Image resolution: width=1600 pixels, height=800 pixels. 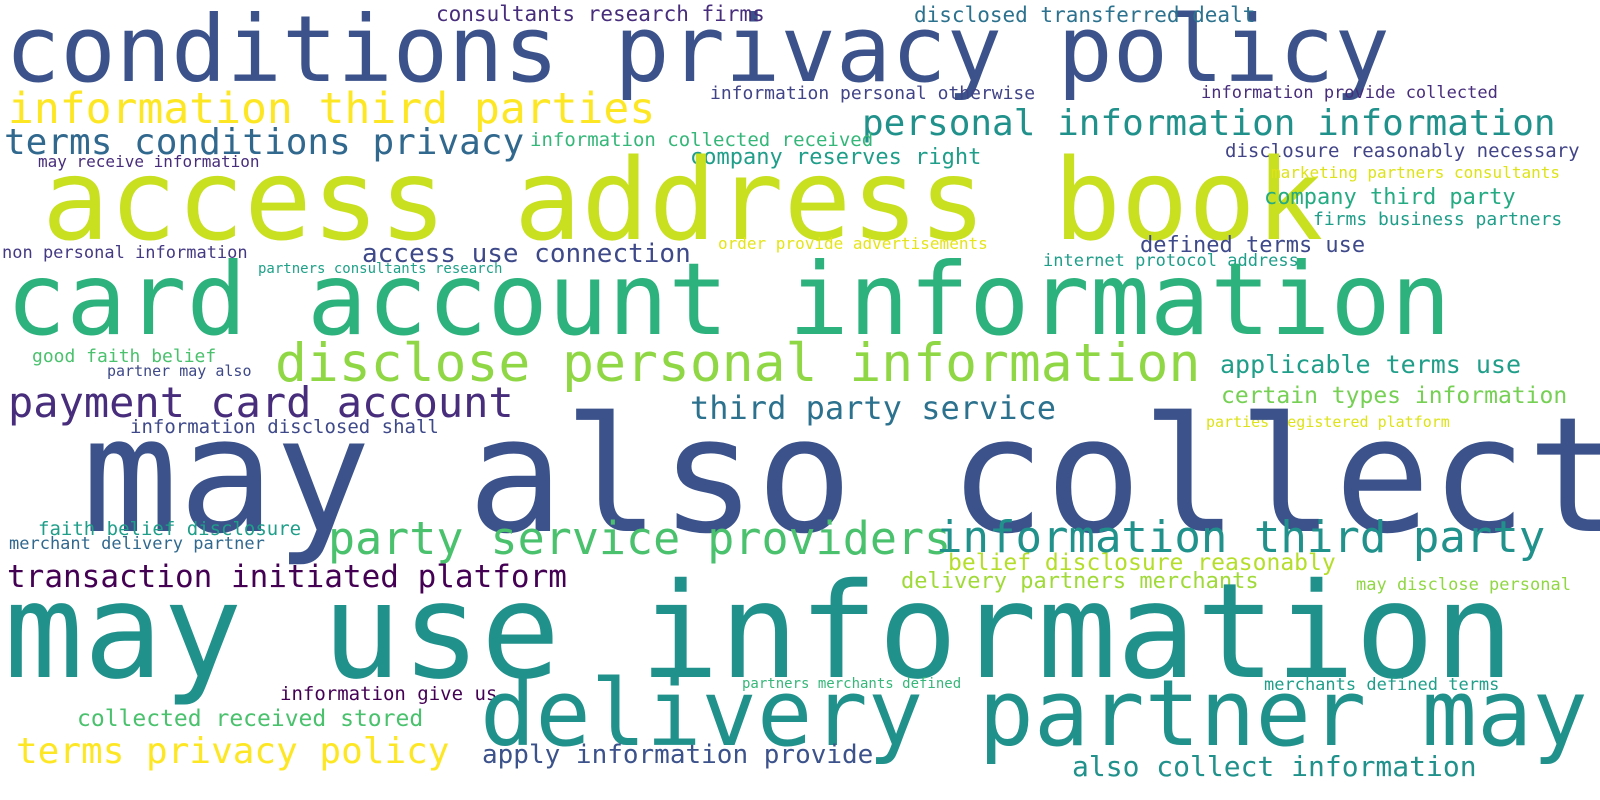 What do you see at coordinates (1253, 245) in the screenshot?
I see `cloud-word: defined terms use` at bounding box center [1253, 245].